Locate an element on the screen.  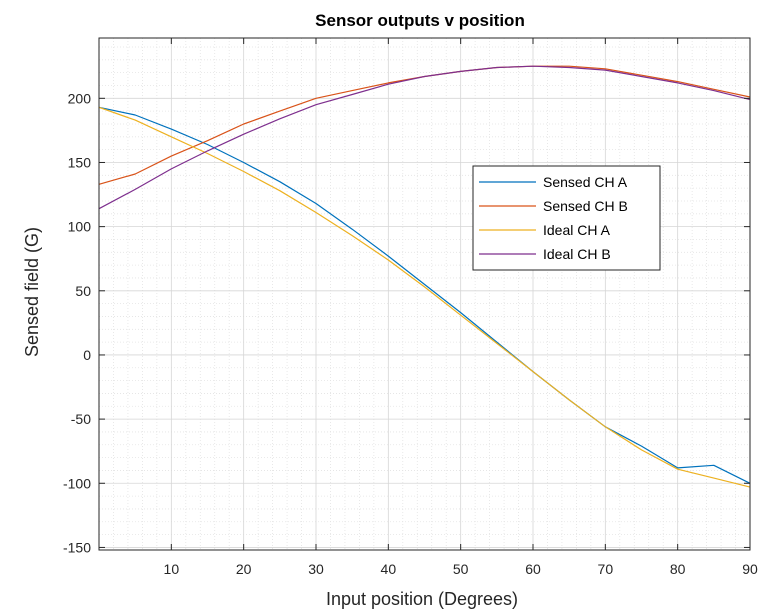
y-tick-label: -150 is located at coordinates (77, 547).